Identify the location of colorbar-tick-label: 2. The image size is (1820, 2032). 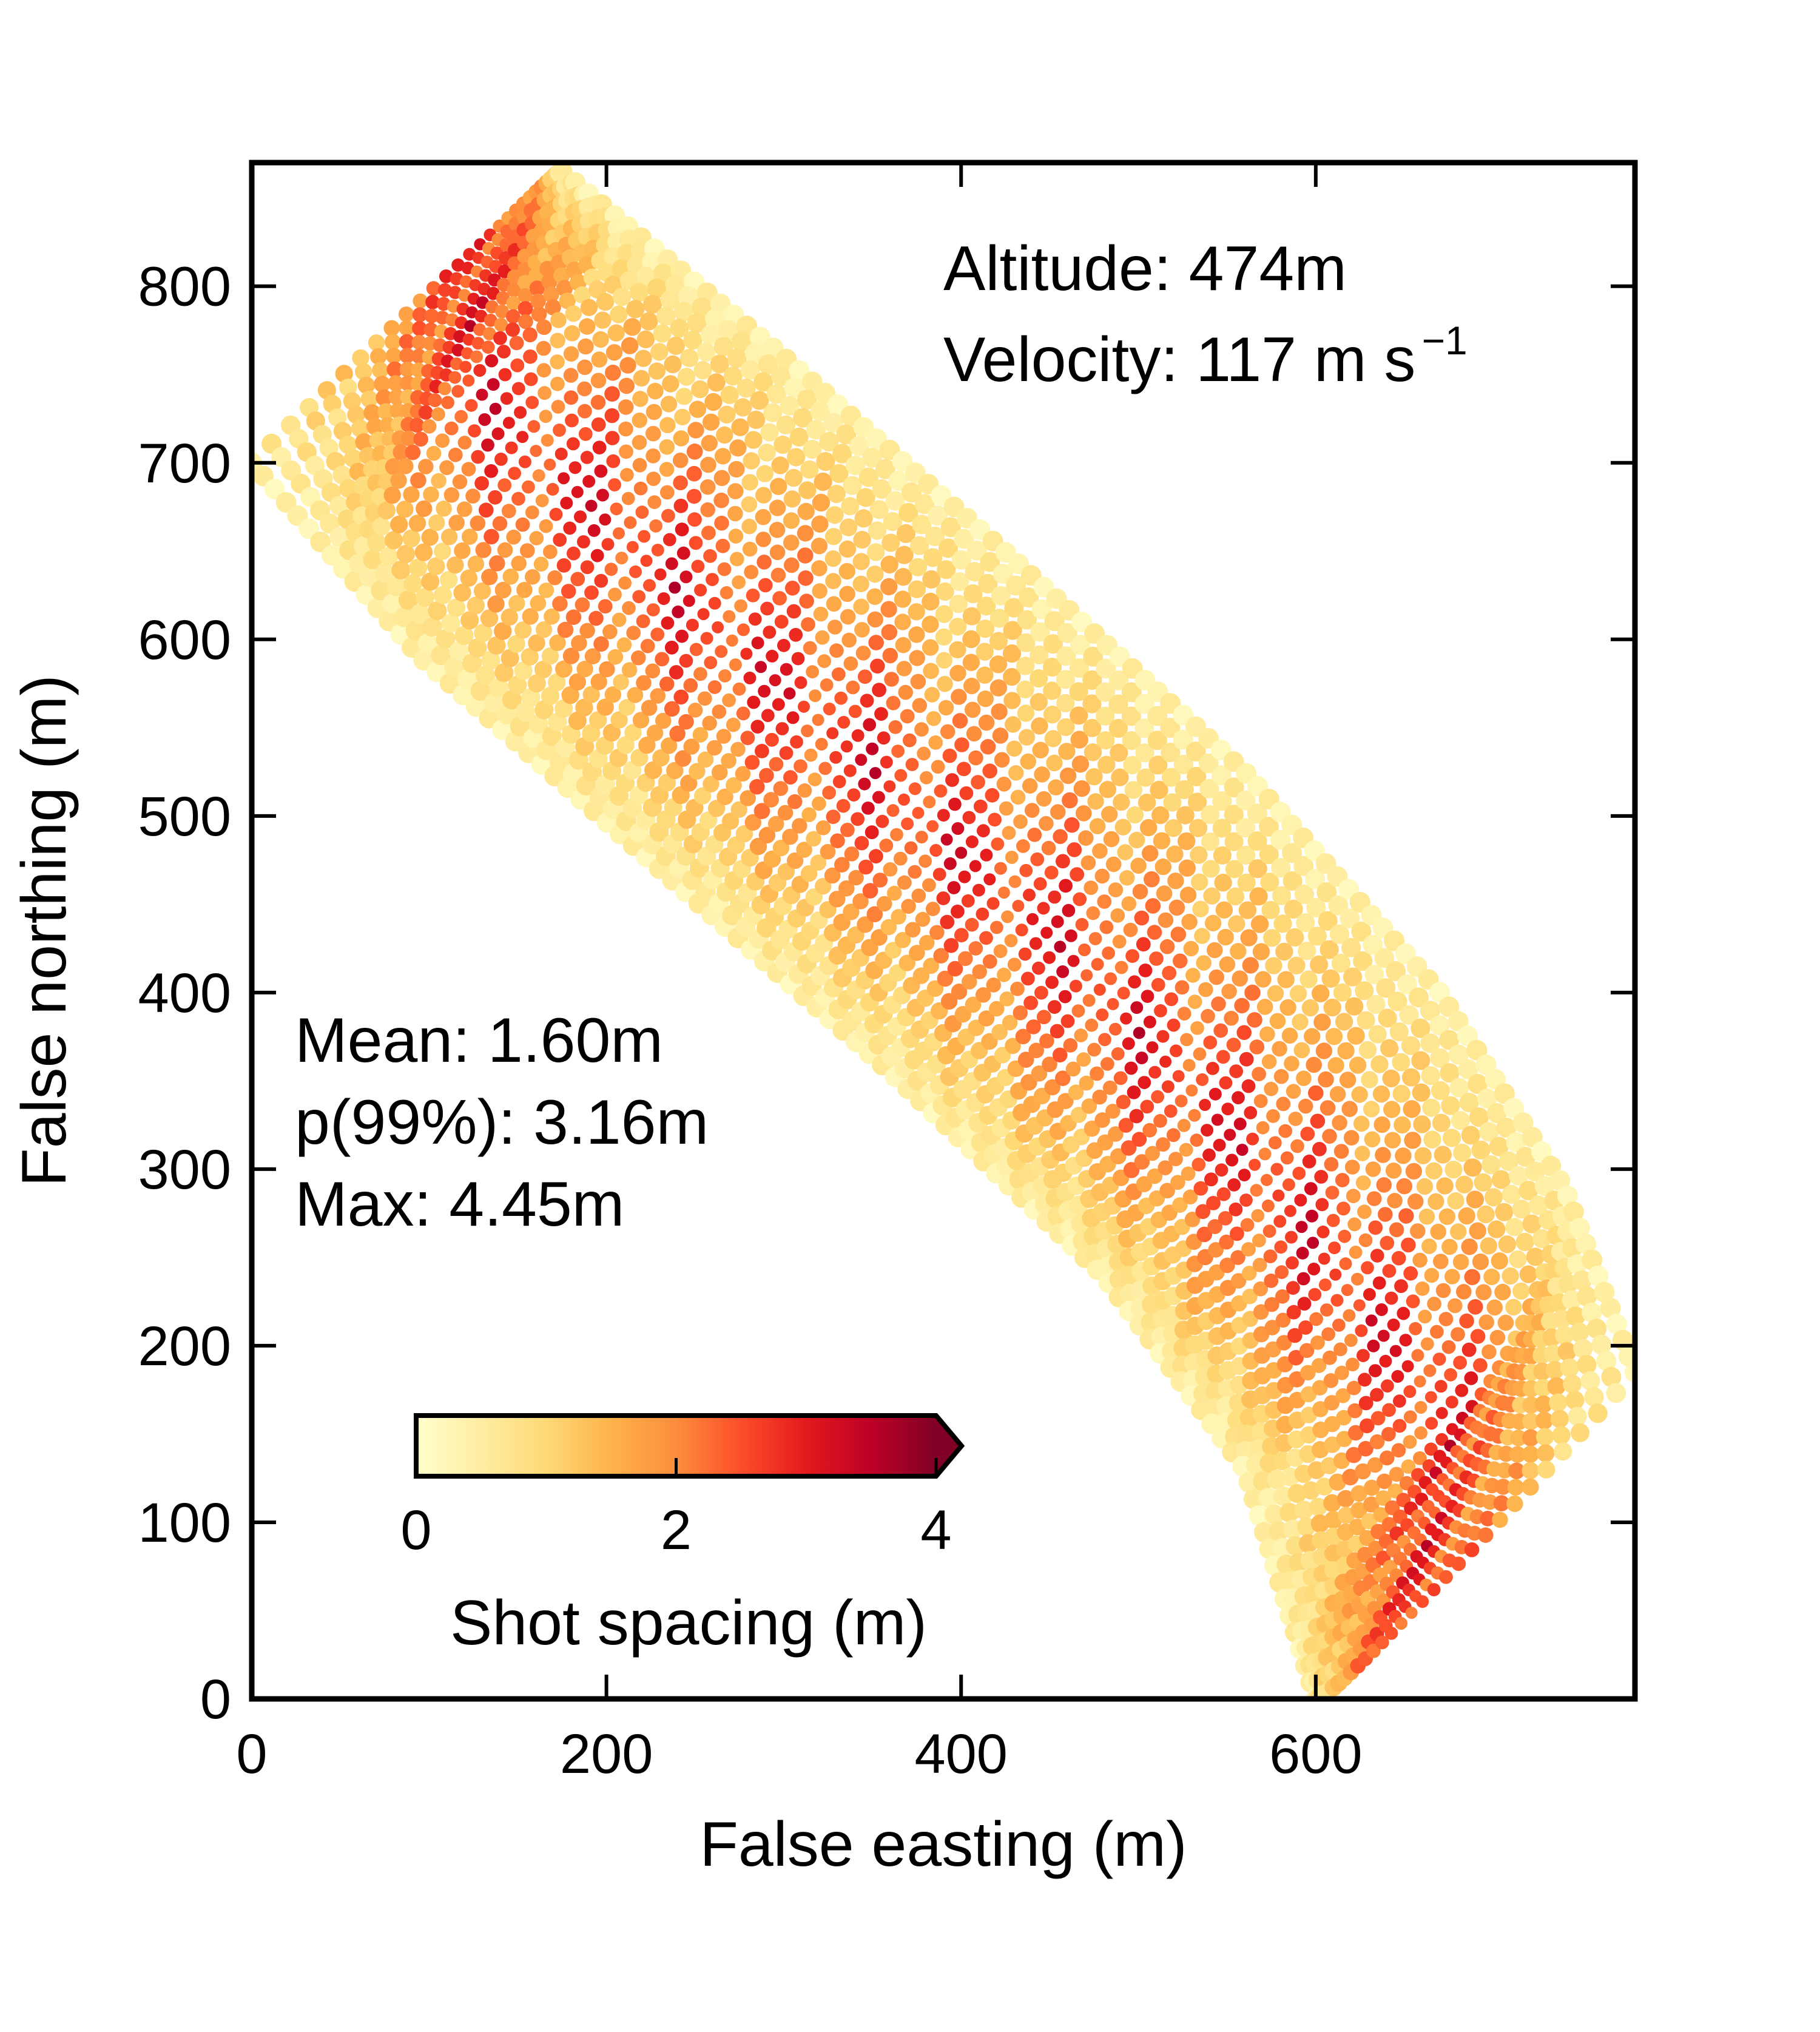
(676, 1530).